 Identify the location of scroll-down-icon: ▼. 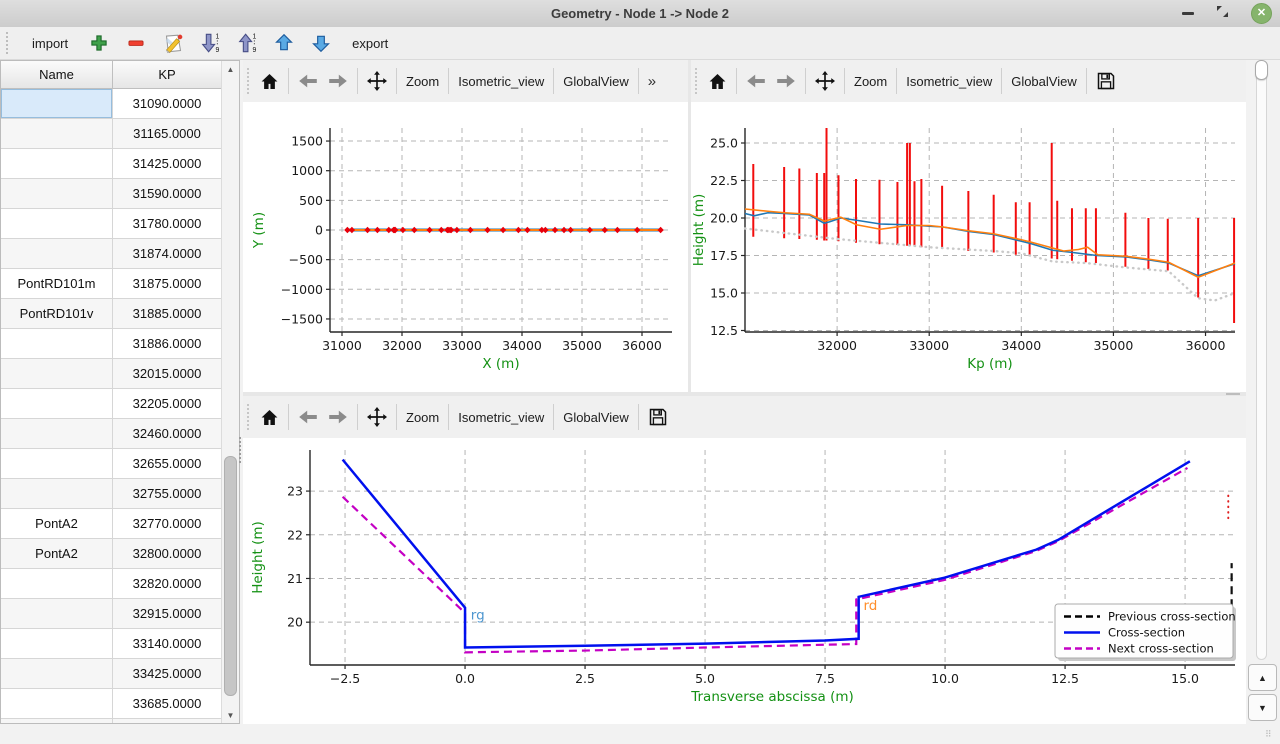
(230, 715).